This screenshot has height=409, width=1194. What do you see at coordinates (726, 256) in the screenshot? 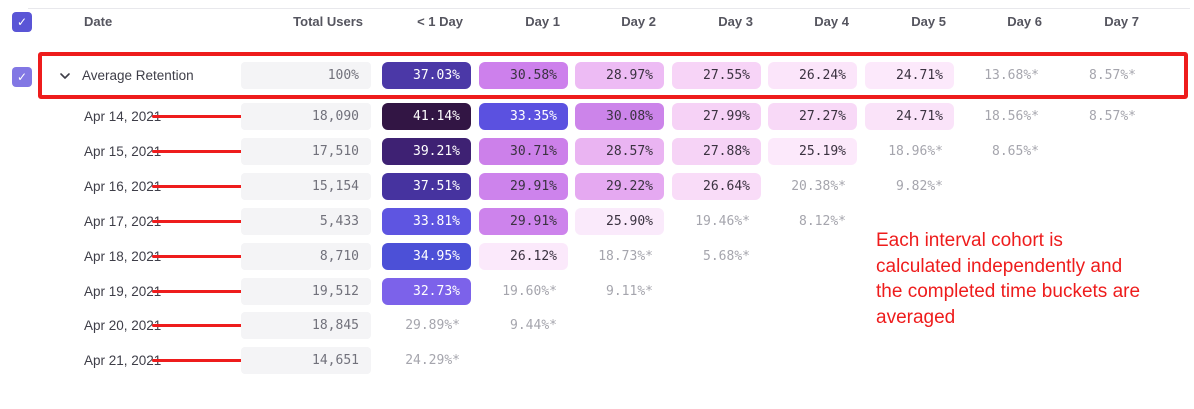
I see `retention-cell: 5.68%*` at bounding box center [726, 256].